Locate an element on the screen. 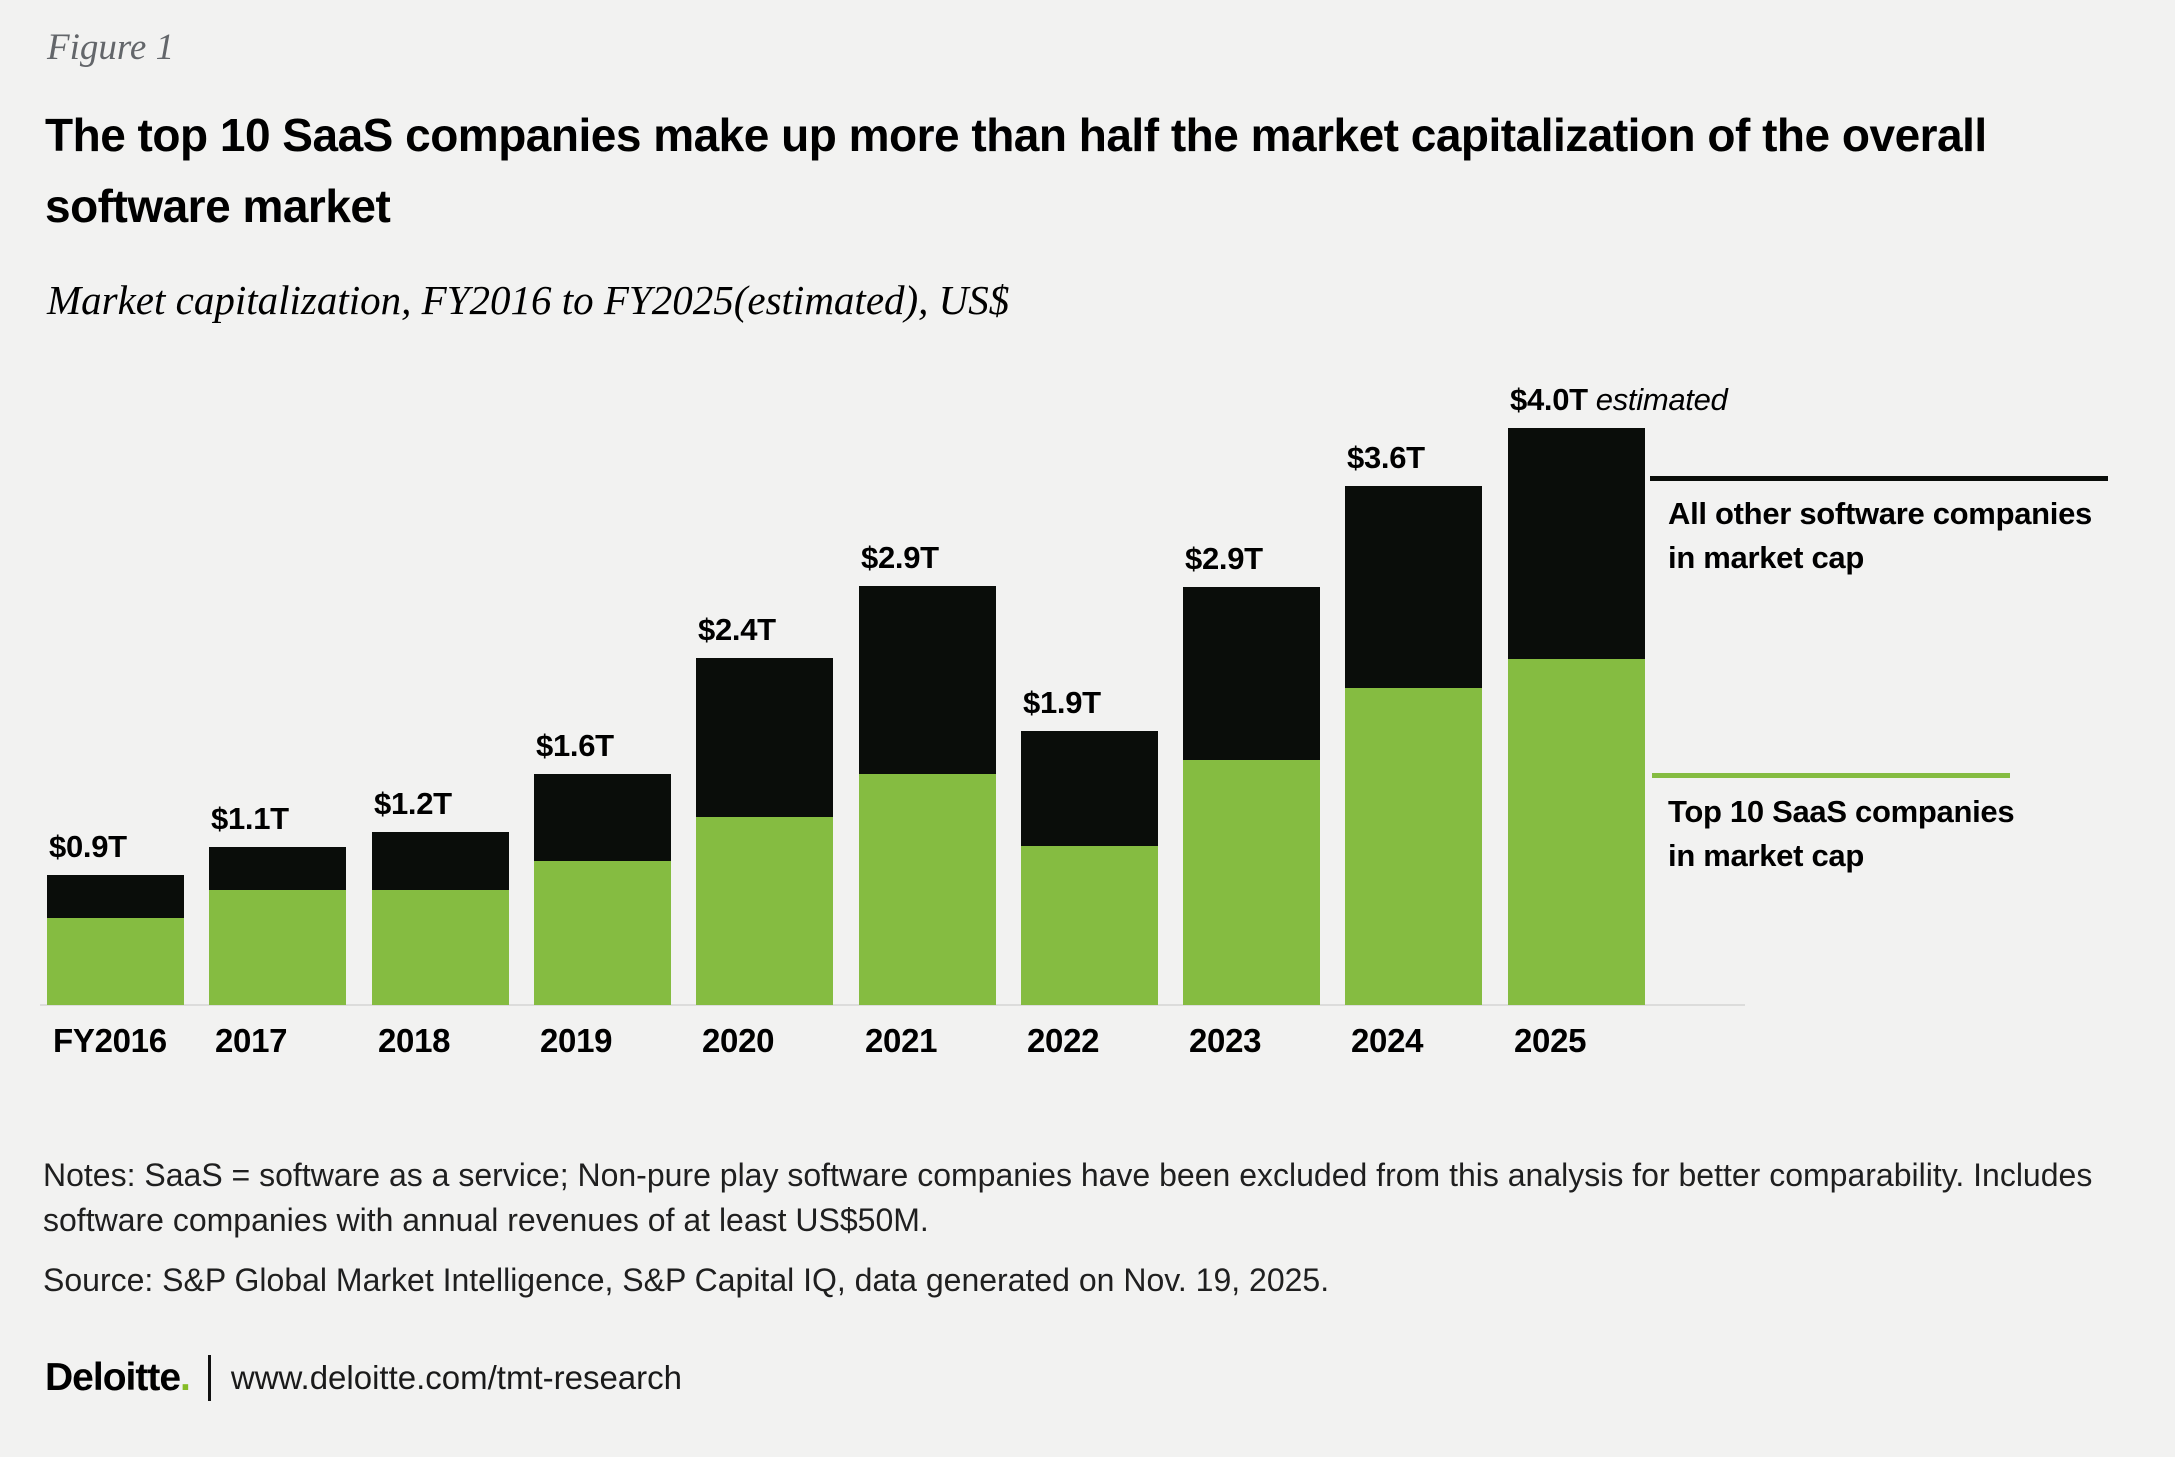 The width and height of the screenshot is (2175, 1457). x-axis-label-FY2016: FY2016 is located at coordinates (110, 1040).